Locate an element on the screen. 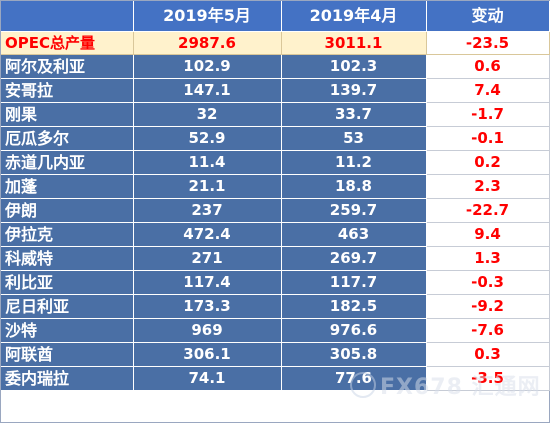 The width and height of the screenshot is (550, 423). value-may: 173.3 is located at coordinates (207, 306).